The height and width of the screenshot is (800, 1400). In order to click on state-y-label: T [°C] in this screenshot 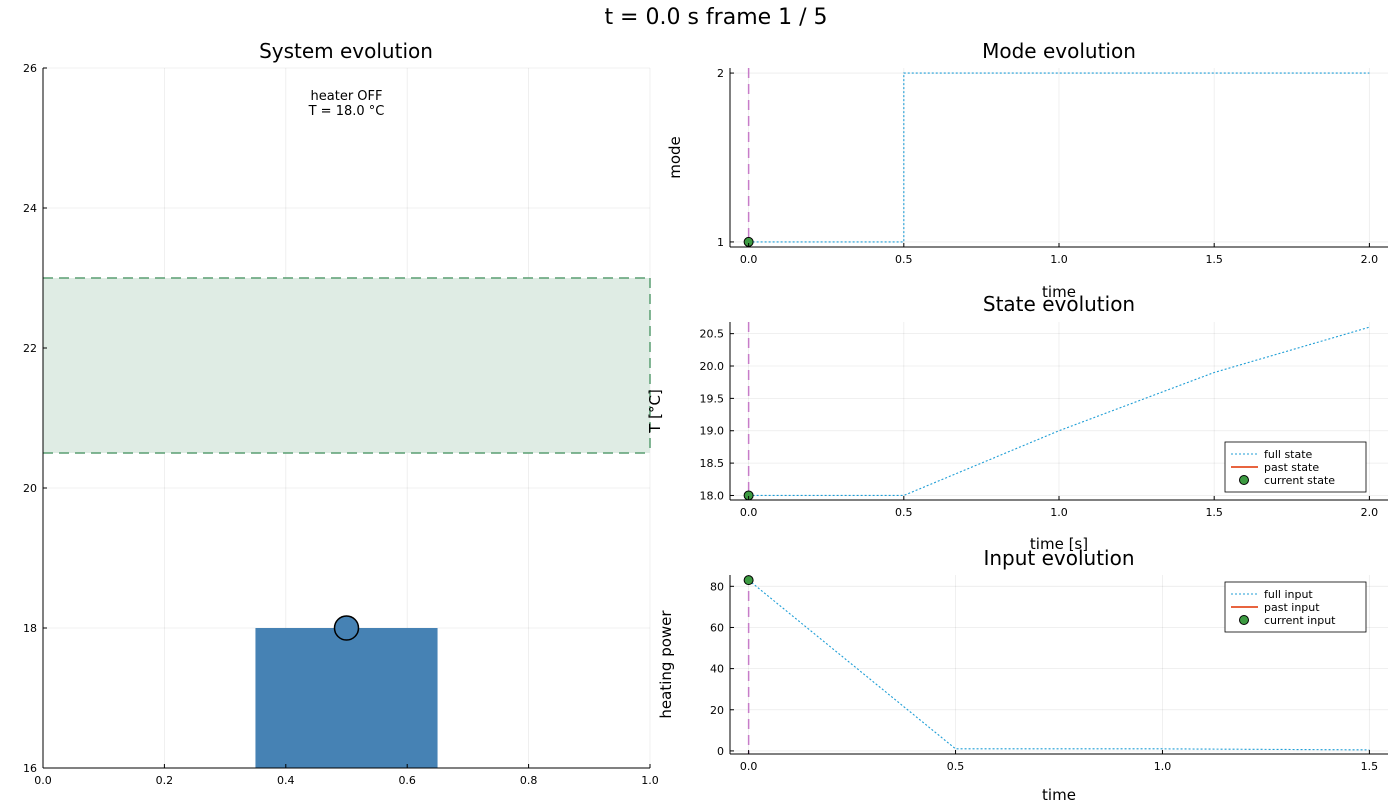, I will do `click(655, 411)`.